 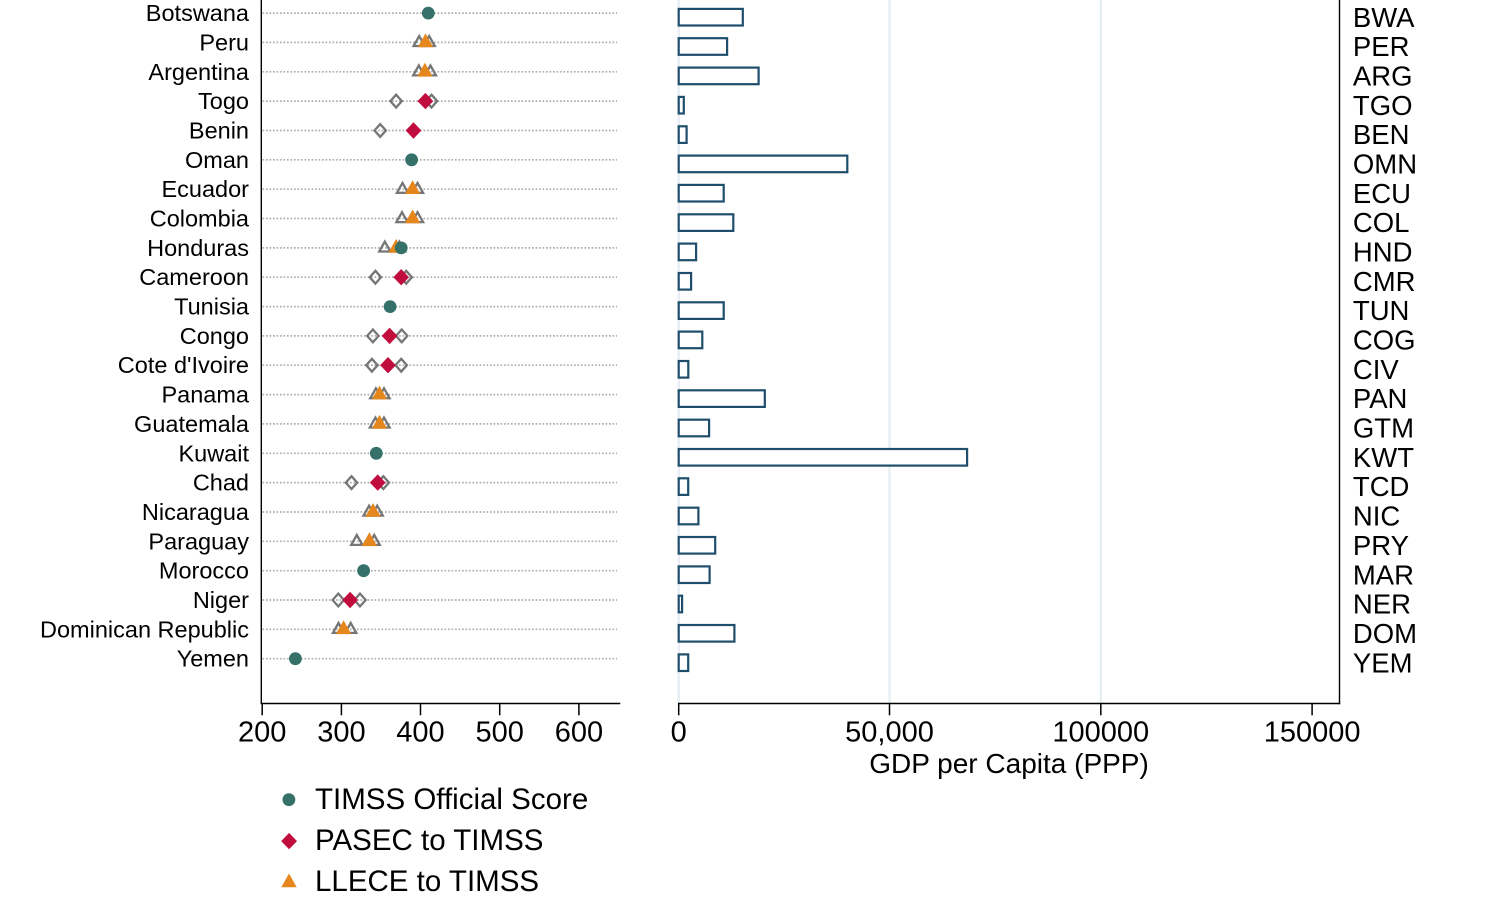 I want to click on svg-text: TCD, so click(x=1381, y=486).